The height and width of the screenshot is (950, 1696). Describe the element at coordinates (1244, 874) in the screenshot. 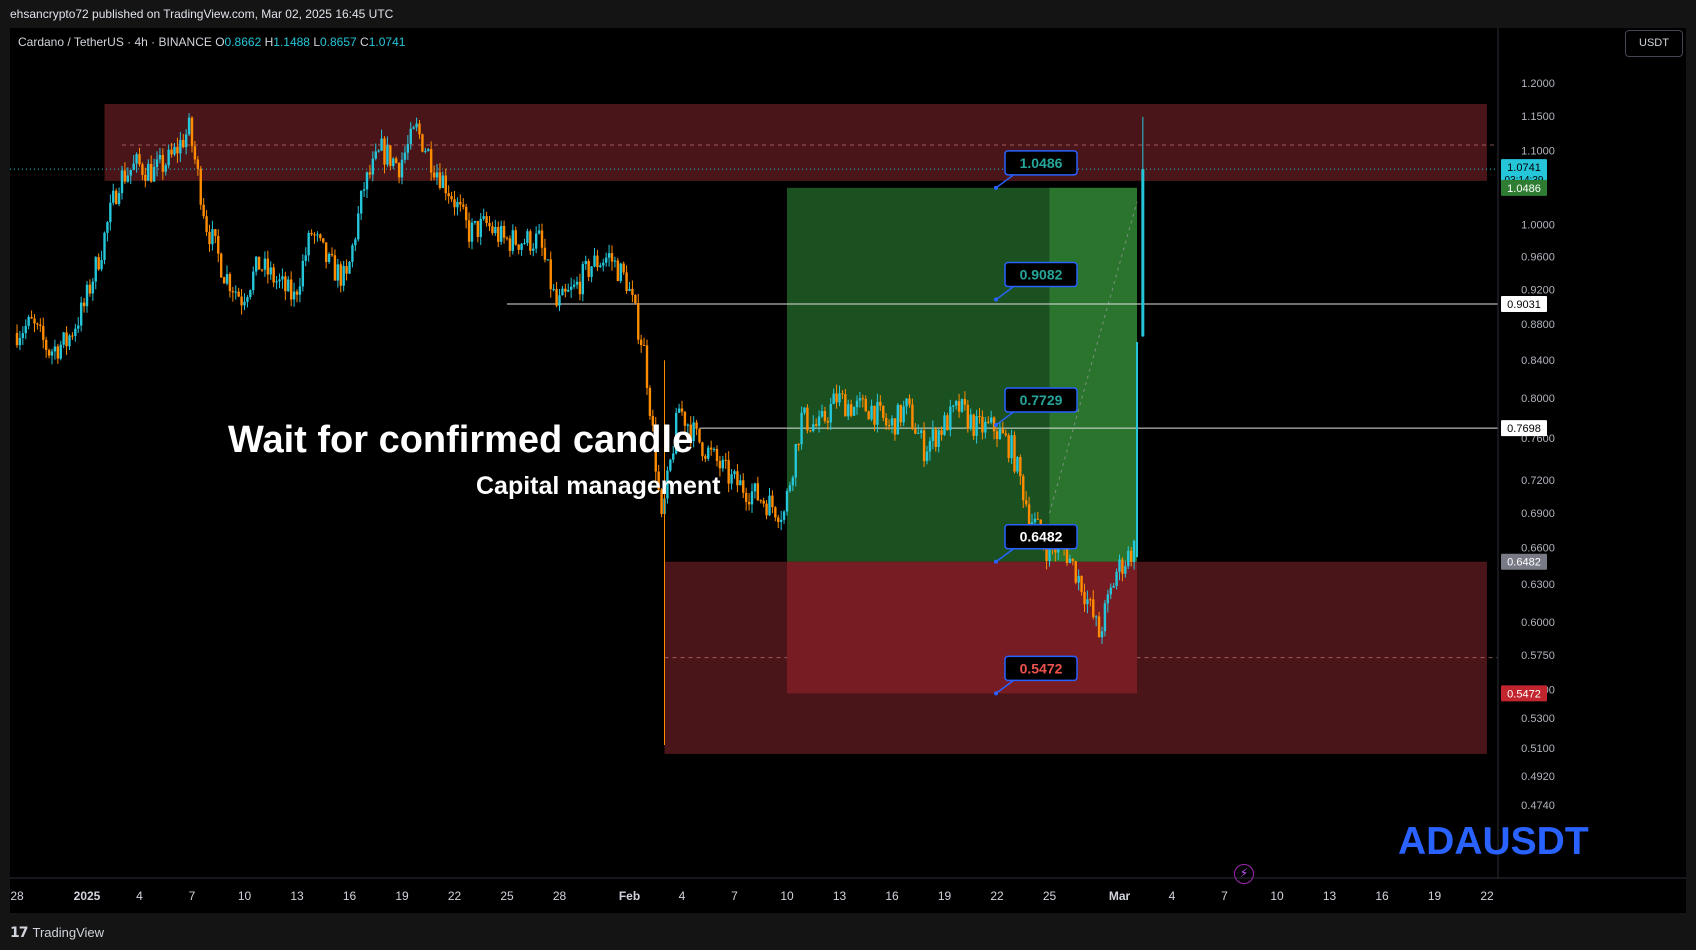

I see `lightning-icon: ⚡` at that location.